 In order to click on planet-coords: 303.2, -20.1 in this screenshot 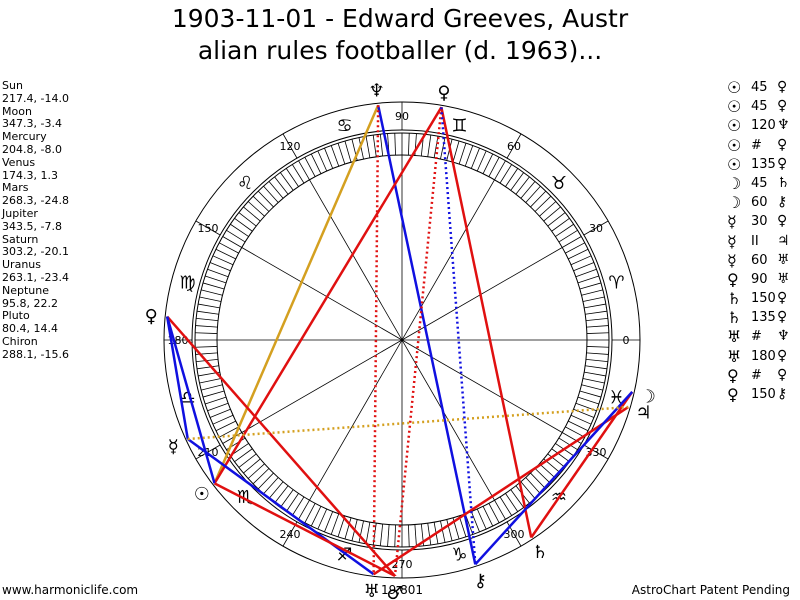, I will do `click(35, 252)`.